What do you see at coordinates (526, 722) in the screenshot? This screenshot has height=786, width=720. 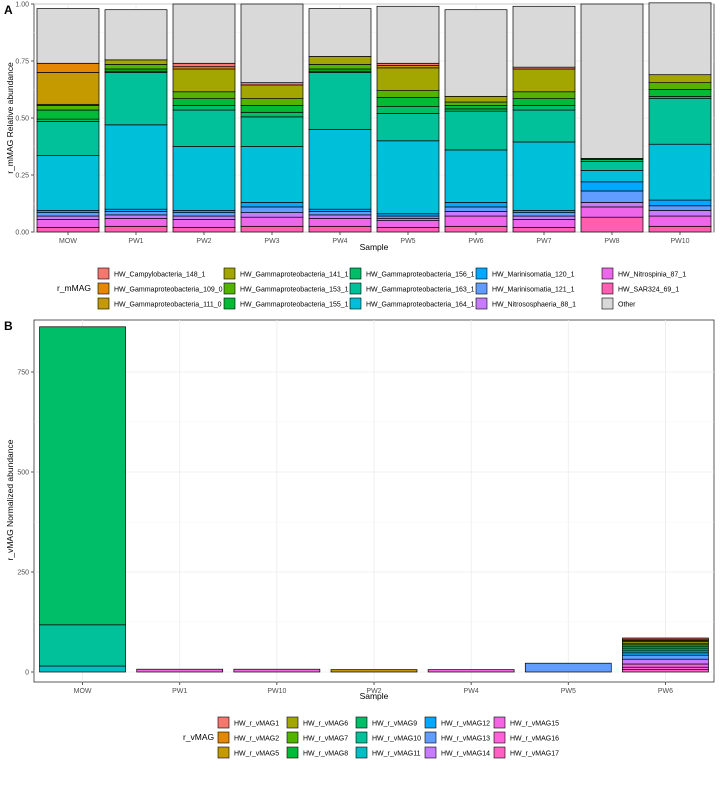 I see `panel-b-legend-item: HW_r_vMAG15` at bounding box center [526, 722].